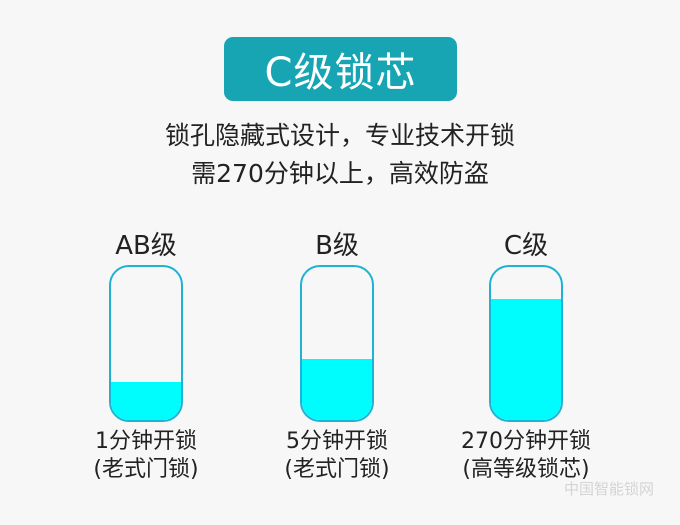 Image resolution: width=680 pixels, height=525 pixels. I want to click on level-c: C级 270分钟开锁 (高等级锁芯), so click(526, 356).